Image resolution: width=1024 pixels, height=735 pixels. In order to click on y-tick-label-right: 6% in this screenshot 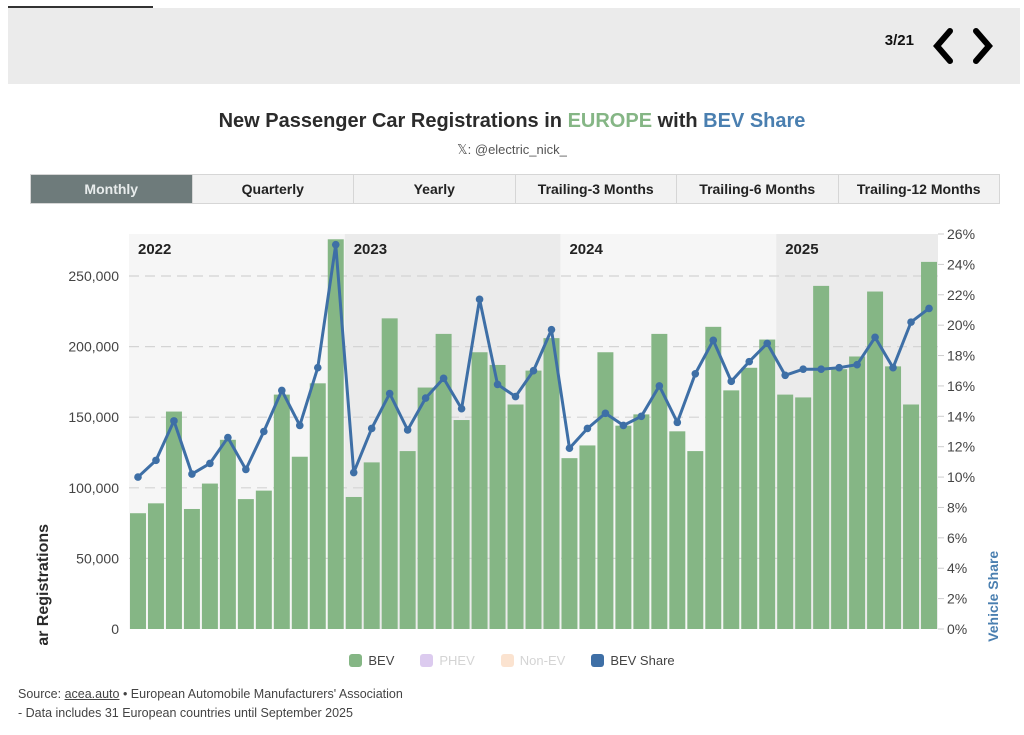, I will do `click(957, 538)`.